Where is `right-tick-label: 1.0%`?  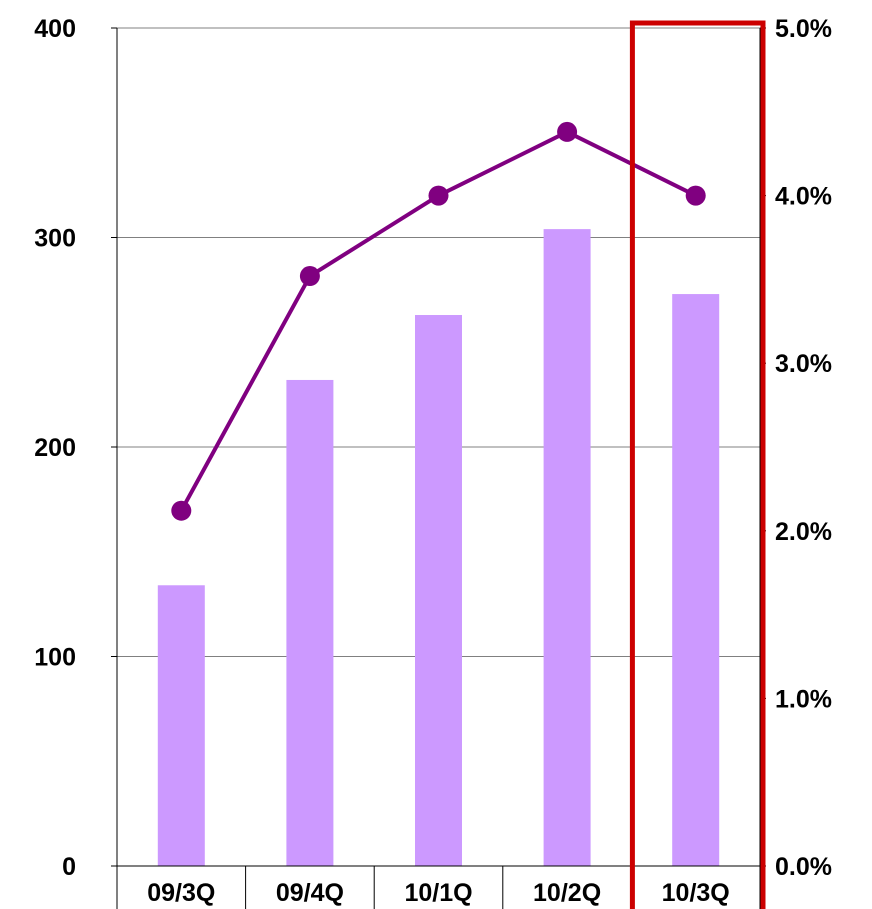
right-tick-label: 1.0% is located at coordinates (803, 699).